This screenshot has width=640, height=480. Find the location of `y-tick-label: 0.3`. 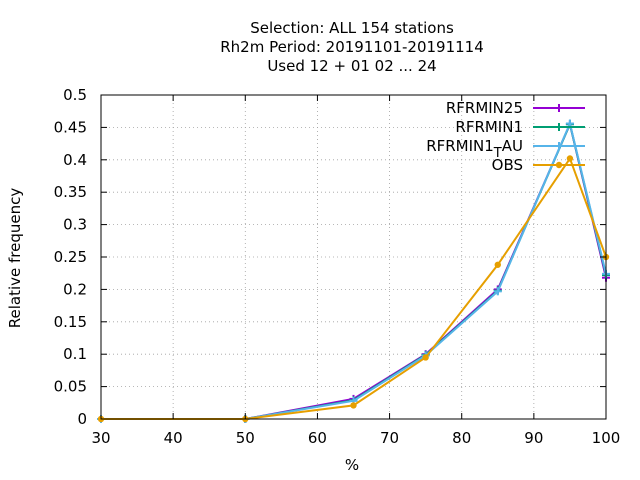

y-tick-label: 0.3 is located at coordinates (75, 225).